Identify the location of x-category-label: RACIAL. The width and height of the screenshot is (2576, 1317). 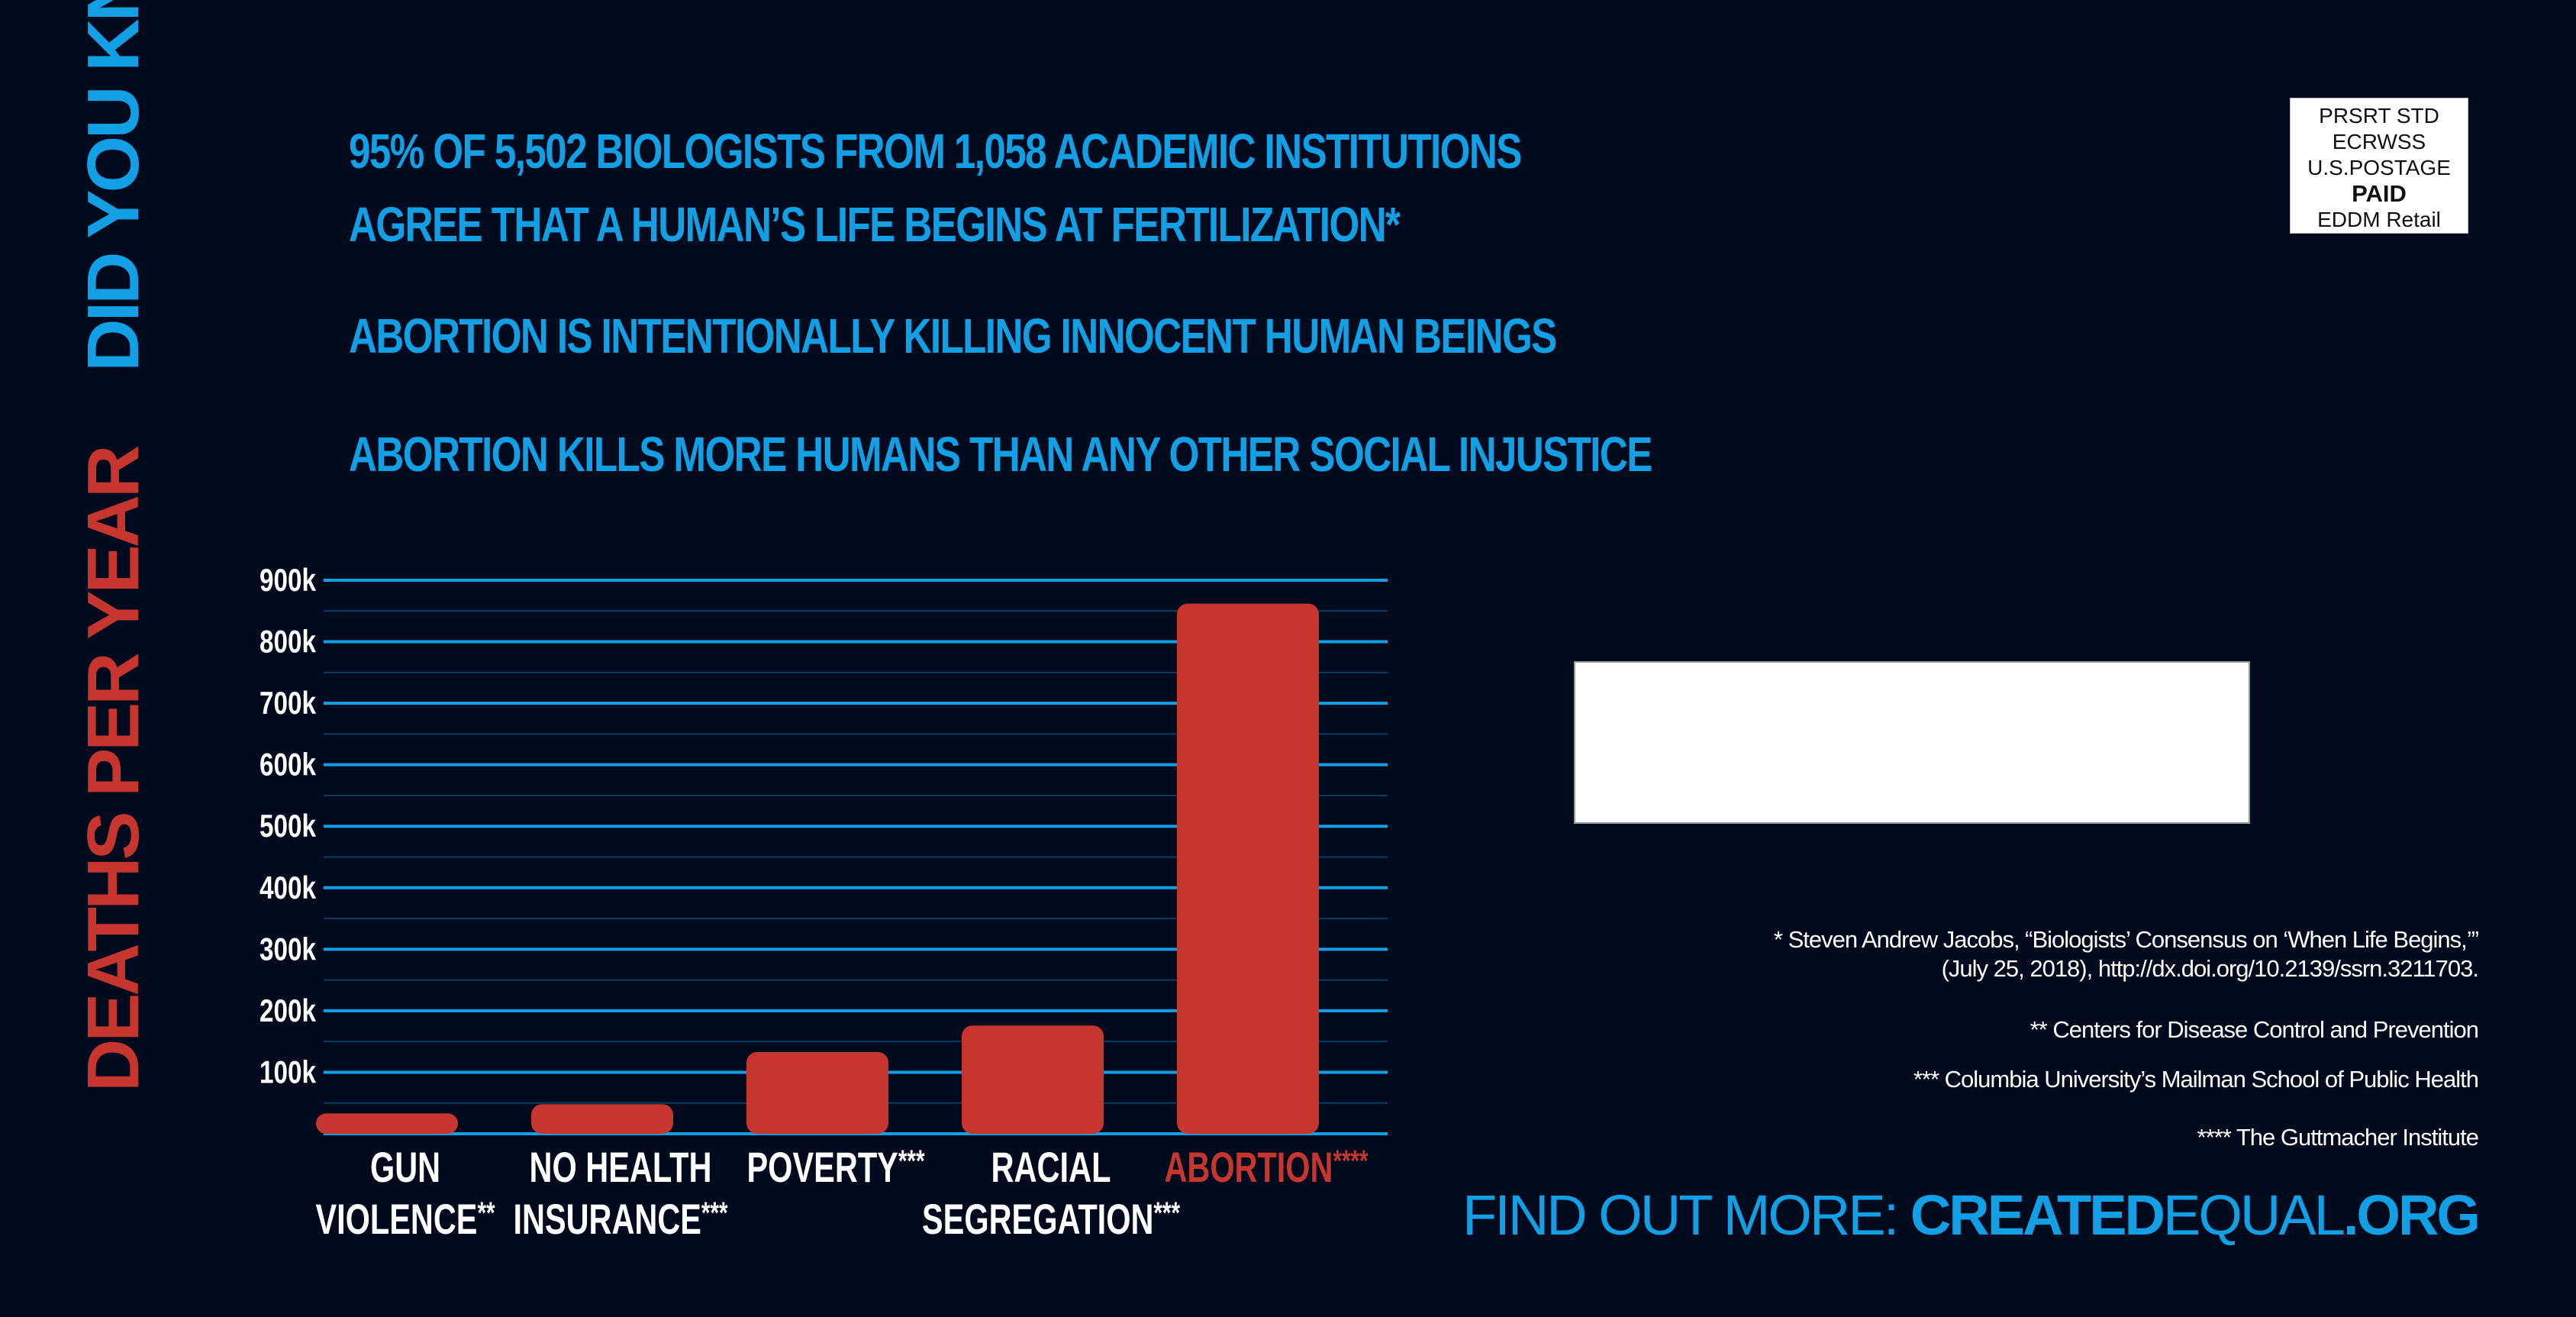
(1051, 1167).